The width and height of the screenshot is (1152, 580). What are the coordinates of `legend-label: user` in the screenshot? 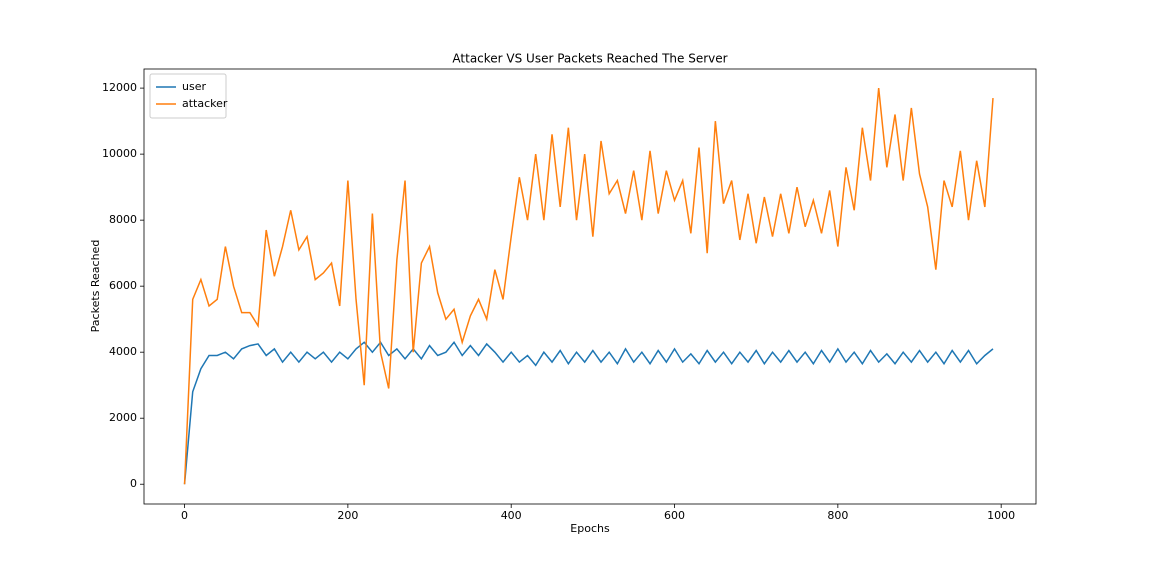 It's located at (194, 86).